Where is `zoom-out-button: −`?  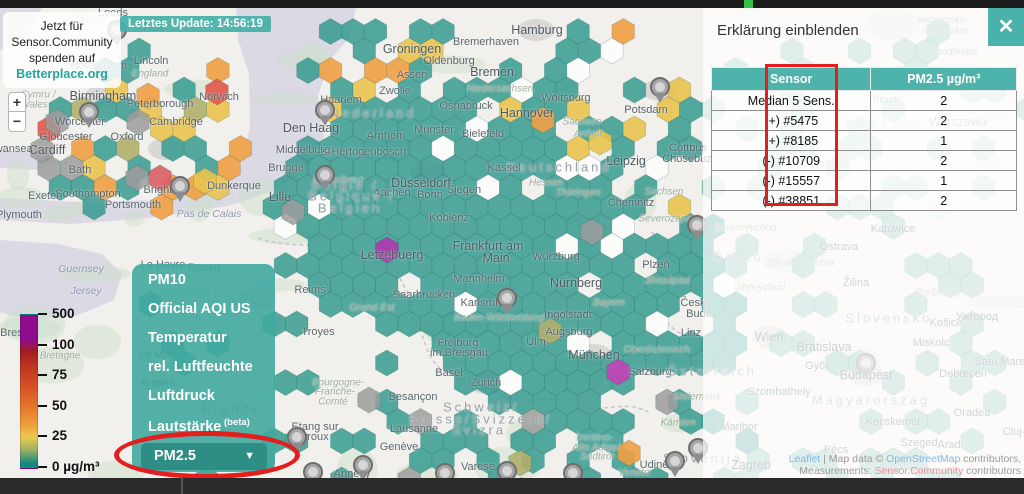 zoom-out-button: − is located at coordinates (17, 122).